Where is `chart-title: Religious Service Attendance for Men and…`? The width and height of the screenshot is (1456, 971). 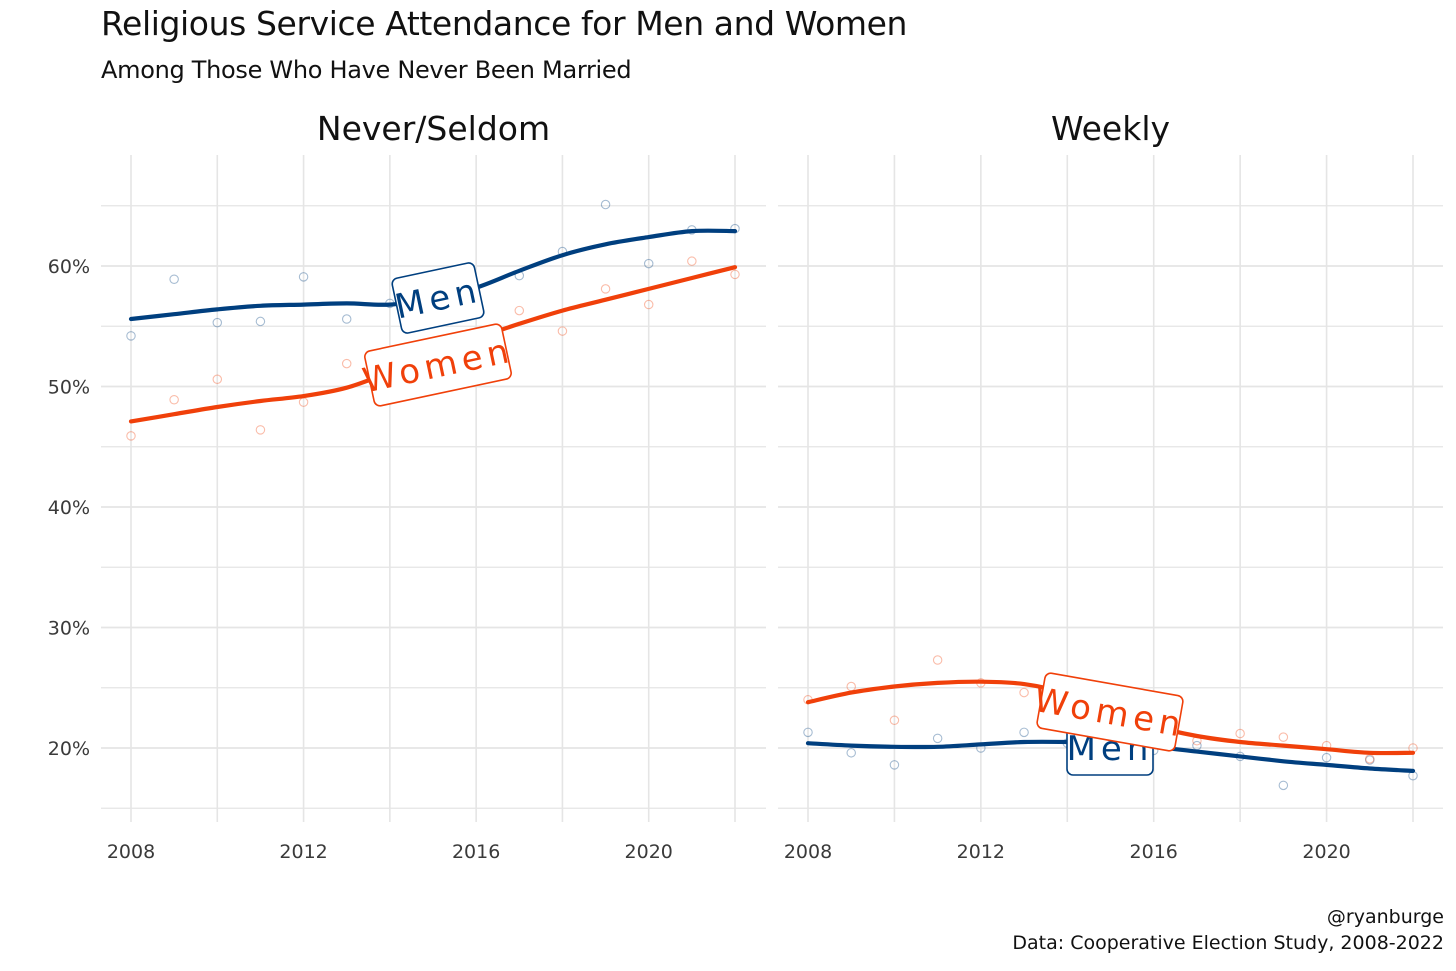
chart-title: Religious Service Attendance for Men and… is located at coordinates (504, 23).